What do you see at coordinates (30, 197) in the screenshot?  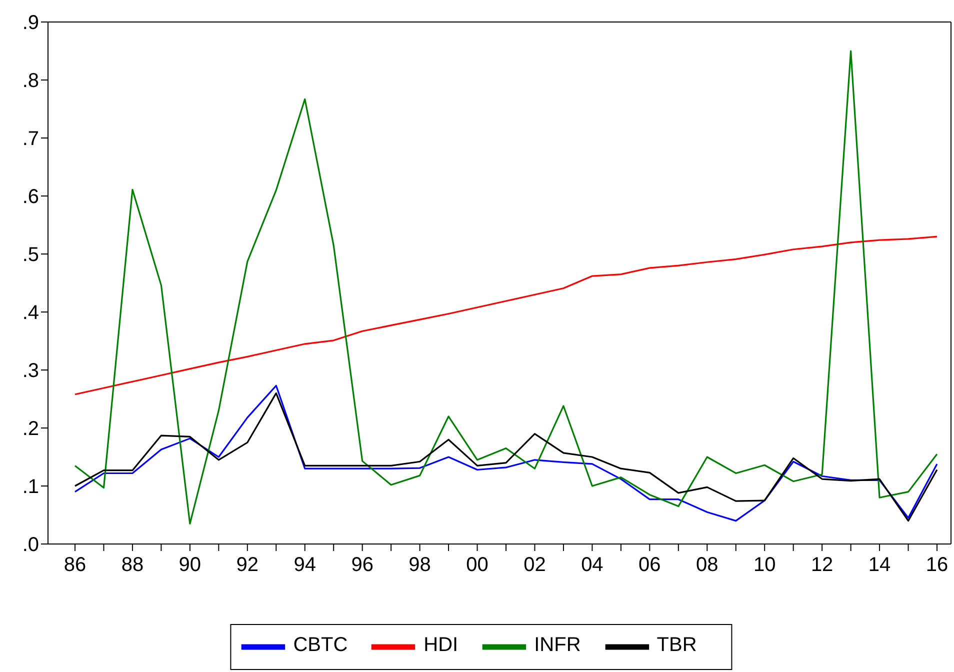 I see `y-tick-label: .6` at bounding box center [30, 197].